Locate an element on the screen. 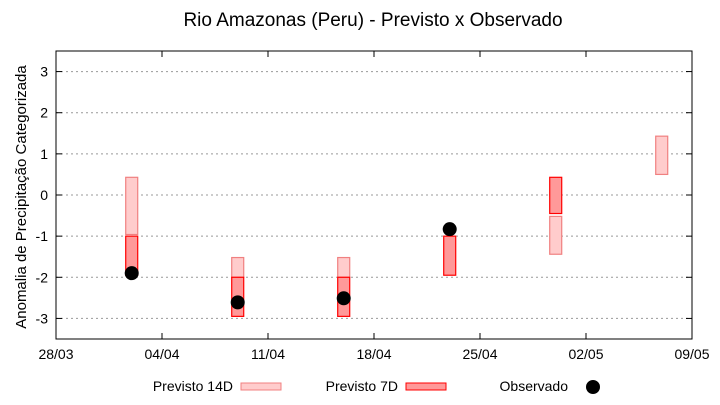  legend: Previsto 14D Previsto 7D Observado is located at coordinates (376, 386).